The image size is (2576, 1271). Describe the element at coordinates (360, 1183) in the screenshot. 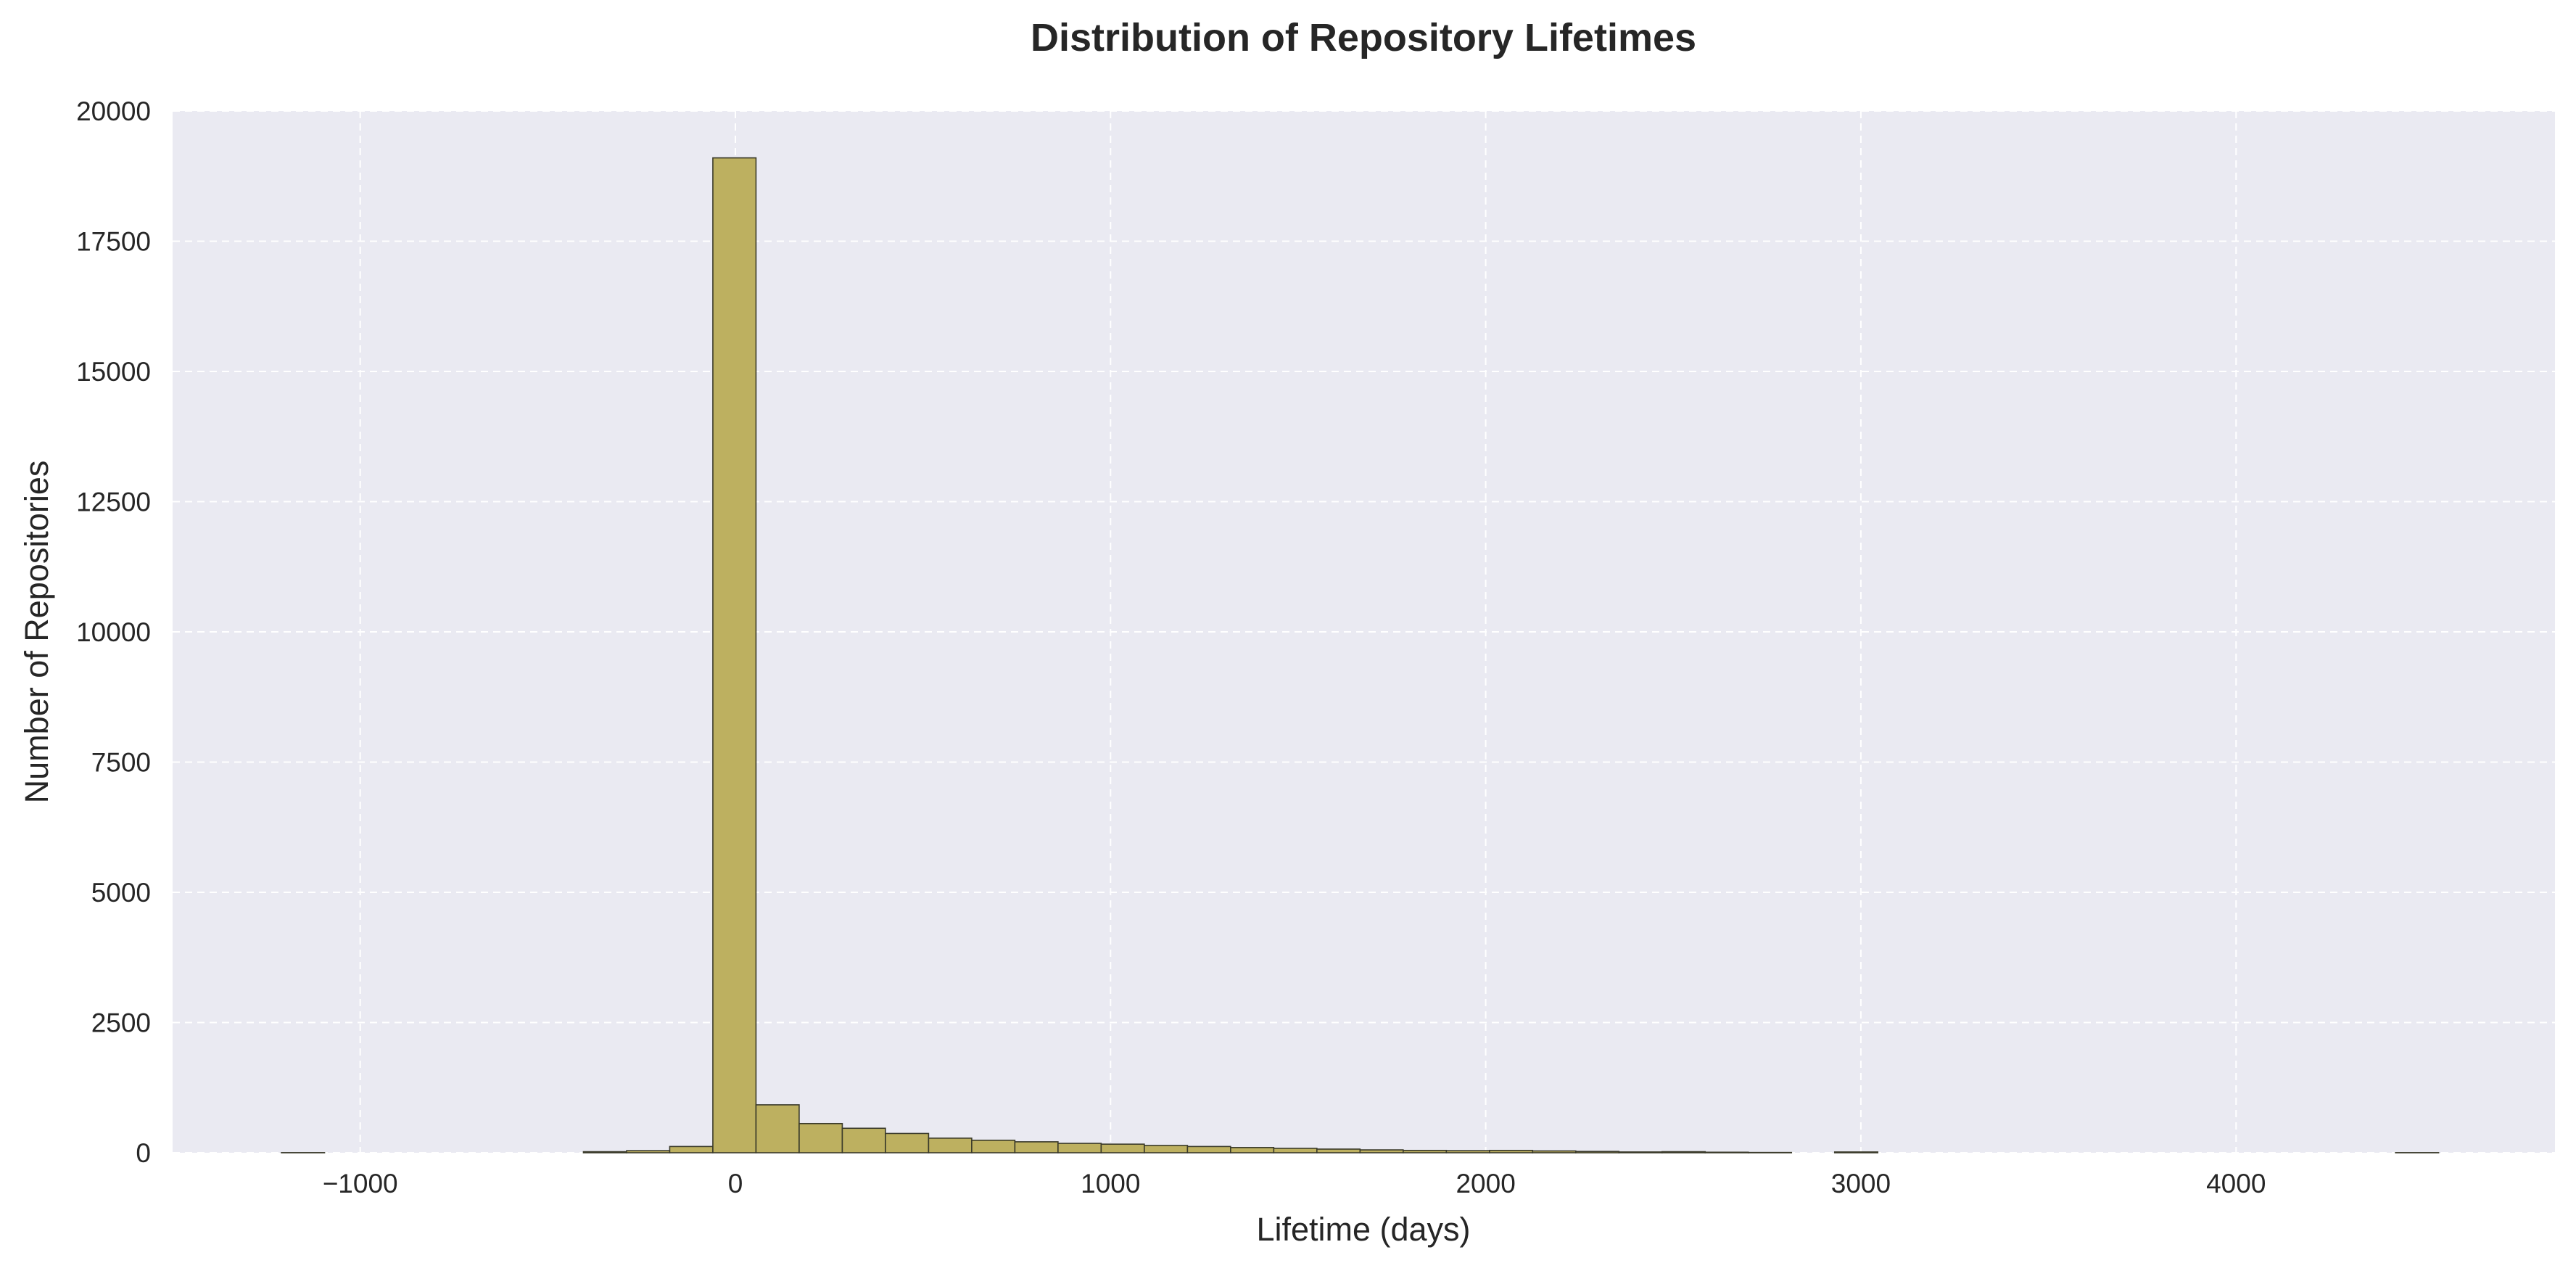

I see `x-tick-label: −1000` at that location.